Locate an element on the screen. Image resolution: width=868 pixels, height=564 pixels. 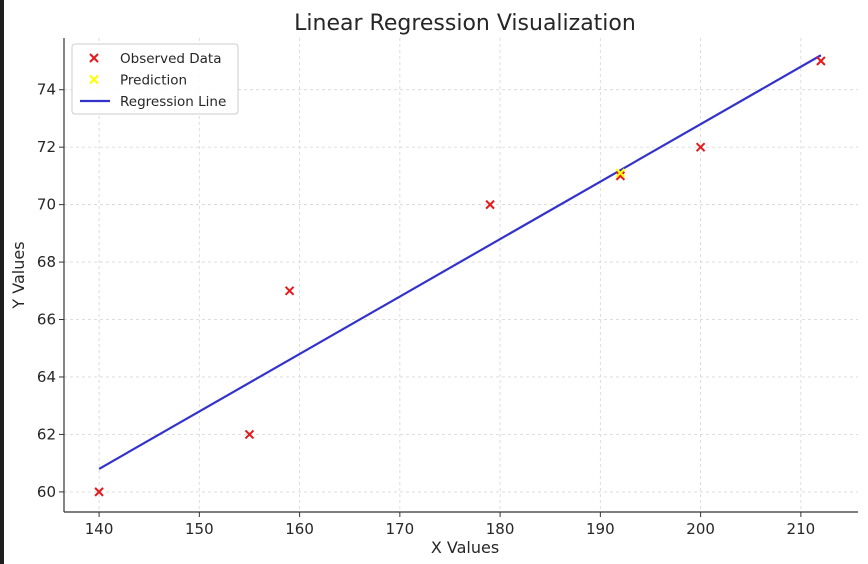
x-tick-label: 200 is located at coordinates (700, 529).